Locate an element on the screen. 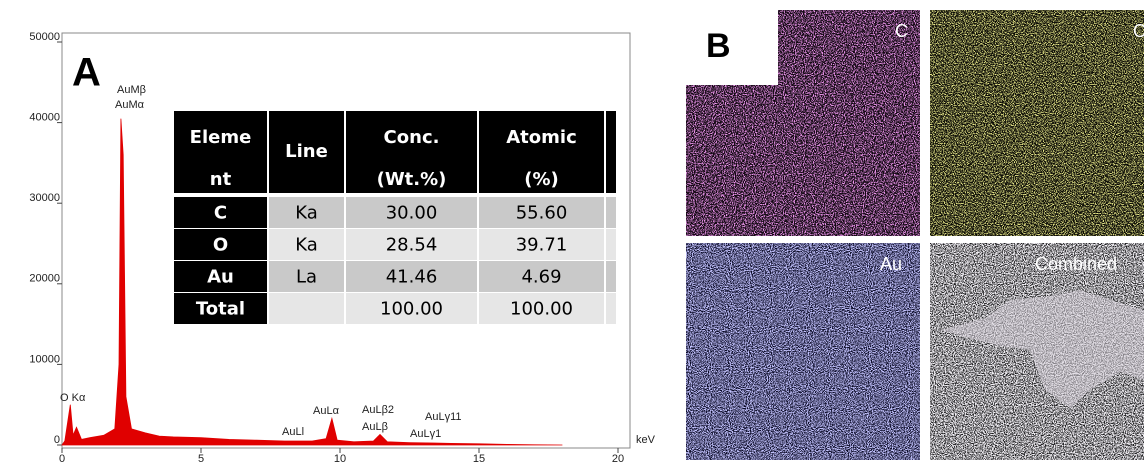  peak-label: AuMα is located at coordinates (130, 105).